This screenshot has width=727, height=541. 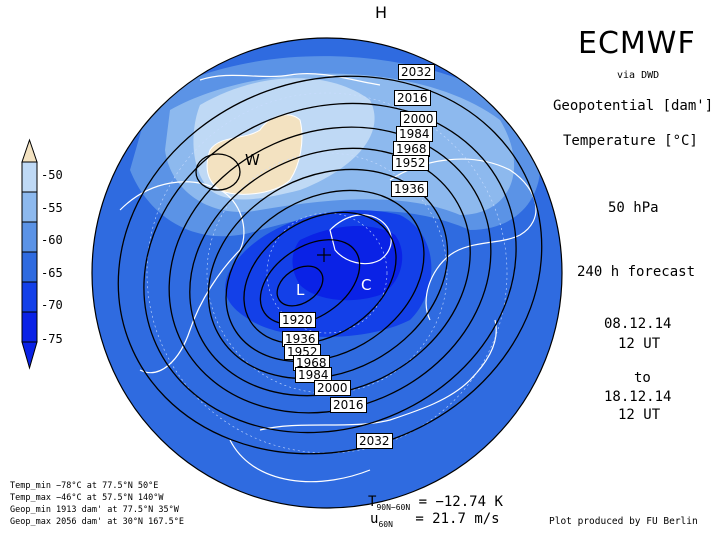 I want to click on stats-geop-min: Geop_min 1913 dam' at 77.5°N 35°W, so click(x=94, y=510).